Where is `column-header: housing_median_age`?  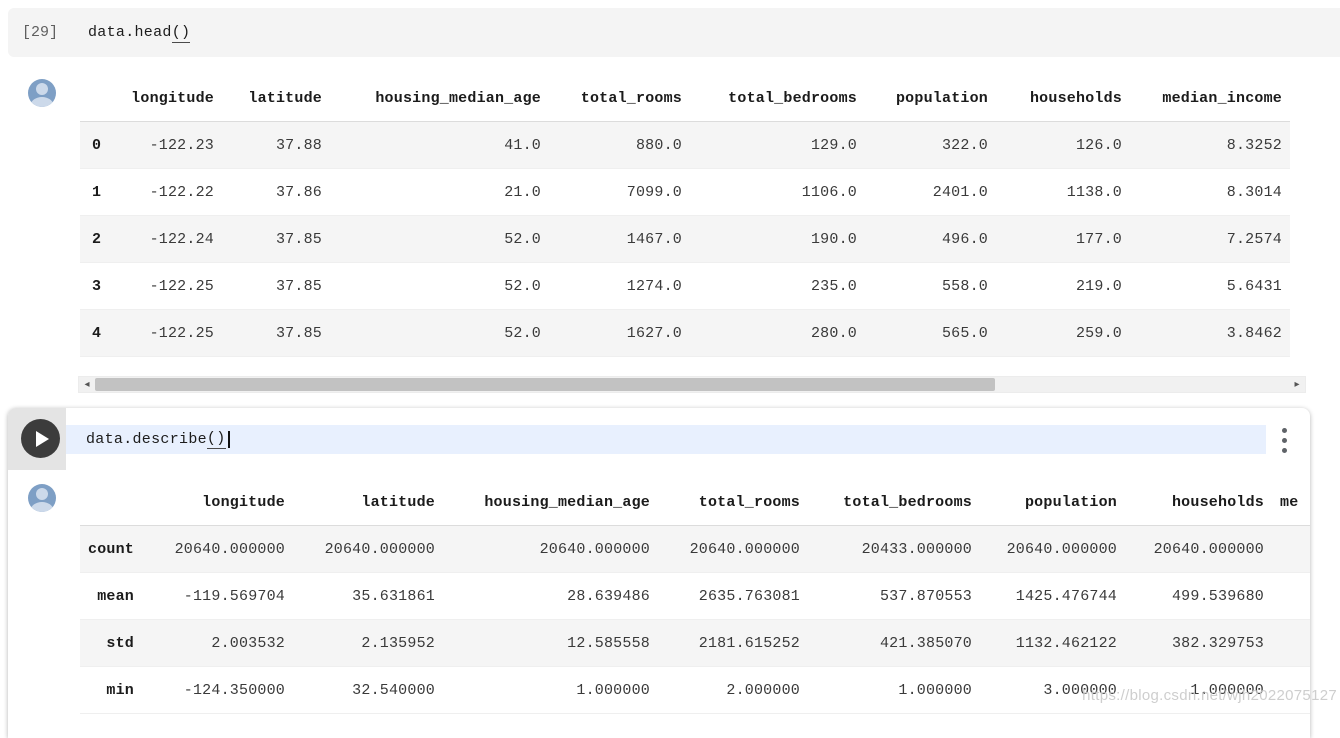
column-header: housing_median_age is located at coordinates (439, 99).